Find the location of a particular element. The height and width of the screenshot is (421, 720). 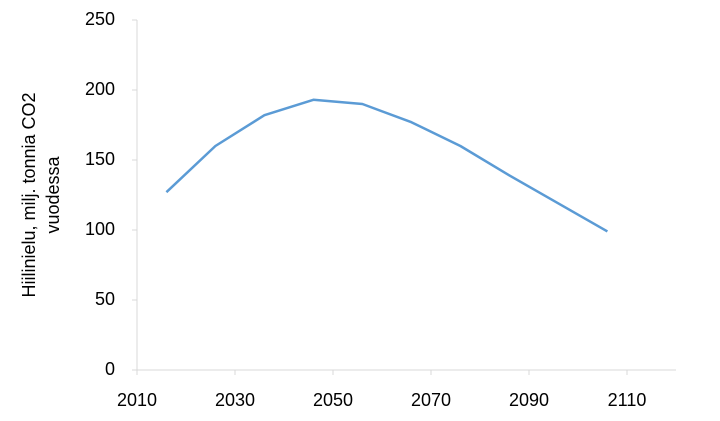

x-tick-label: 2050 is located at coordinates (333, 400).